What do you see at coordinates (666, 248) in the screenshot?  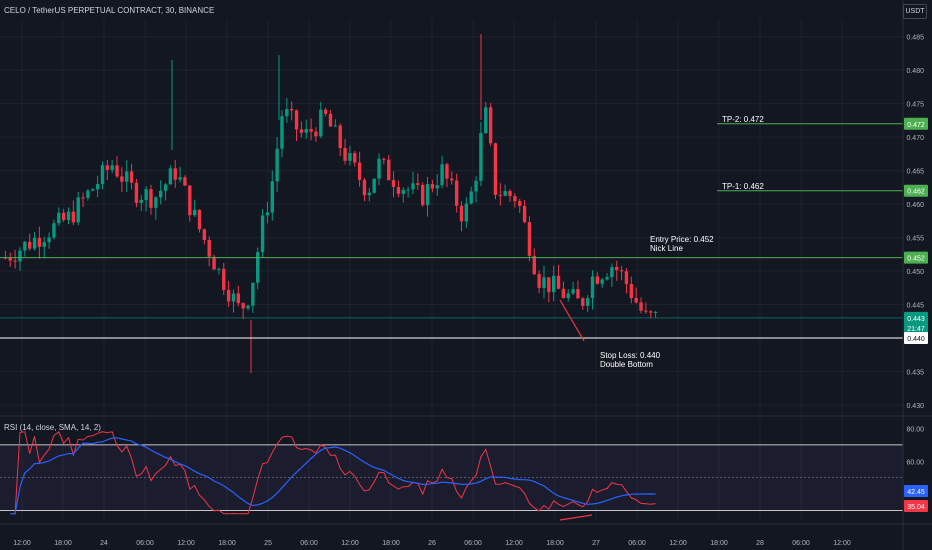 I see `entry-sublabel: Nick Line` at bounding box center [666, 248].